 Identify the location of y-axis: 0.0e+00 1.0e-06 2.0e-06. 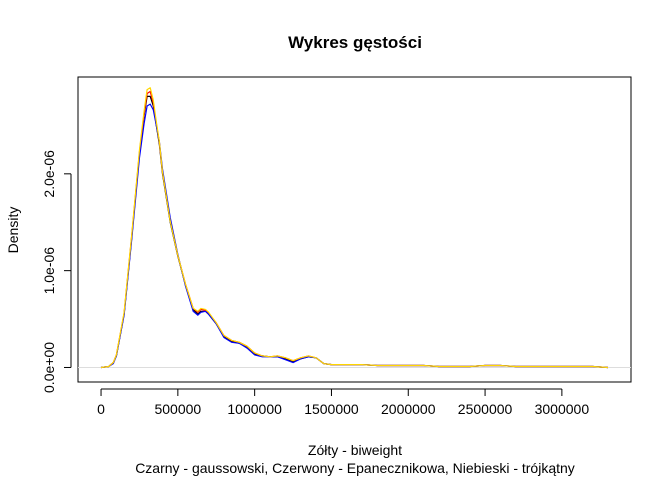
(56, 271).